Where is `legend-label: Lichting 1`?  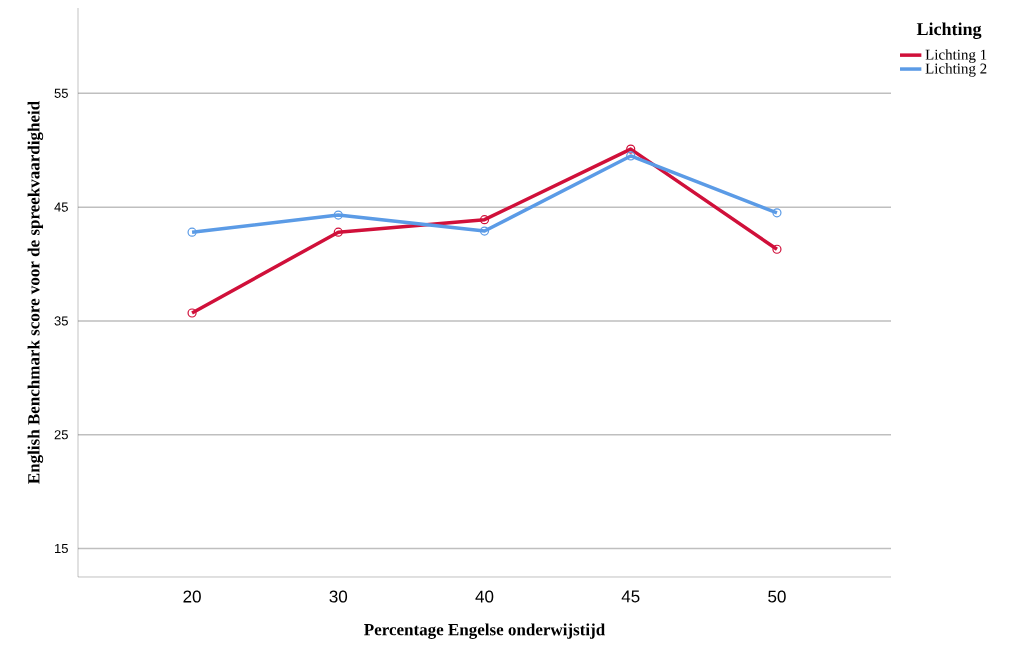
legend-label: Lichting 1 is located at coordinates (956, 56).